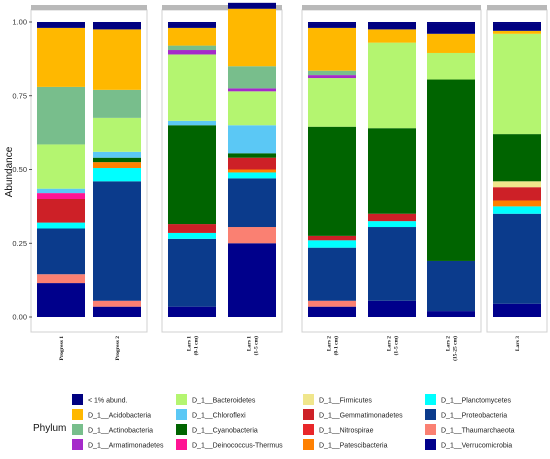  What do you see at coordinates (332, 303) in the screenshot?
I see `bar-segment-thaumarchaeota-lars-2-0-1-cm` at bounding box center [332, 303].